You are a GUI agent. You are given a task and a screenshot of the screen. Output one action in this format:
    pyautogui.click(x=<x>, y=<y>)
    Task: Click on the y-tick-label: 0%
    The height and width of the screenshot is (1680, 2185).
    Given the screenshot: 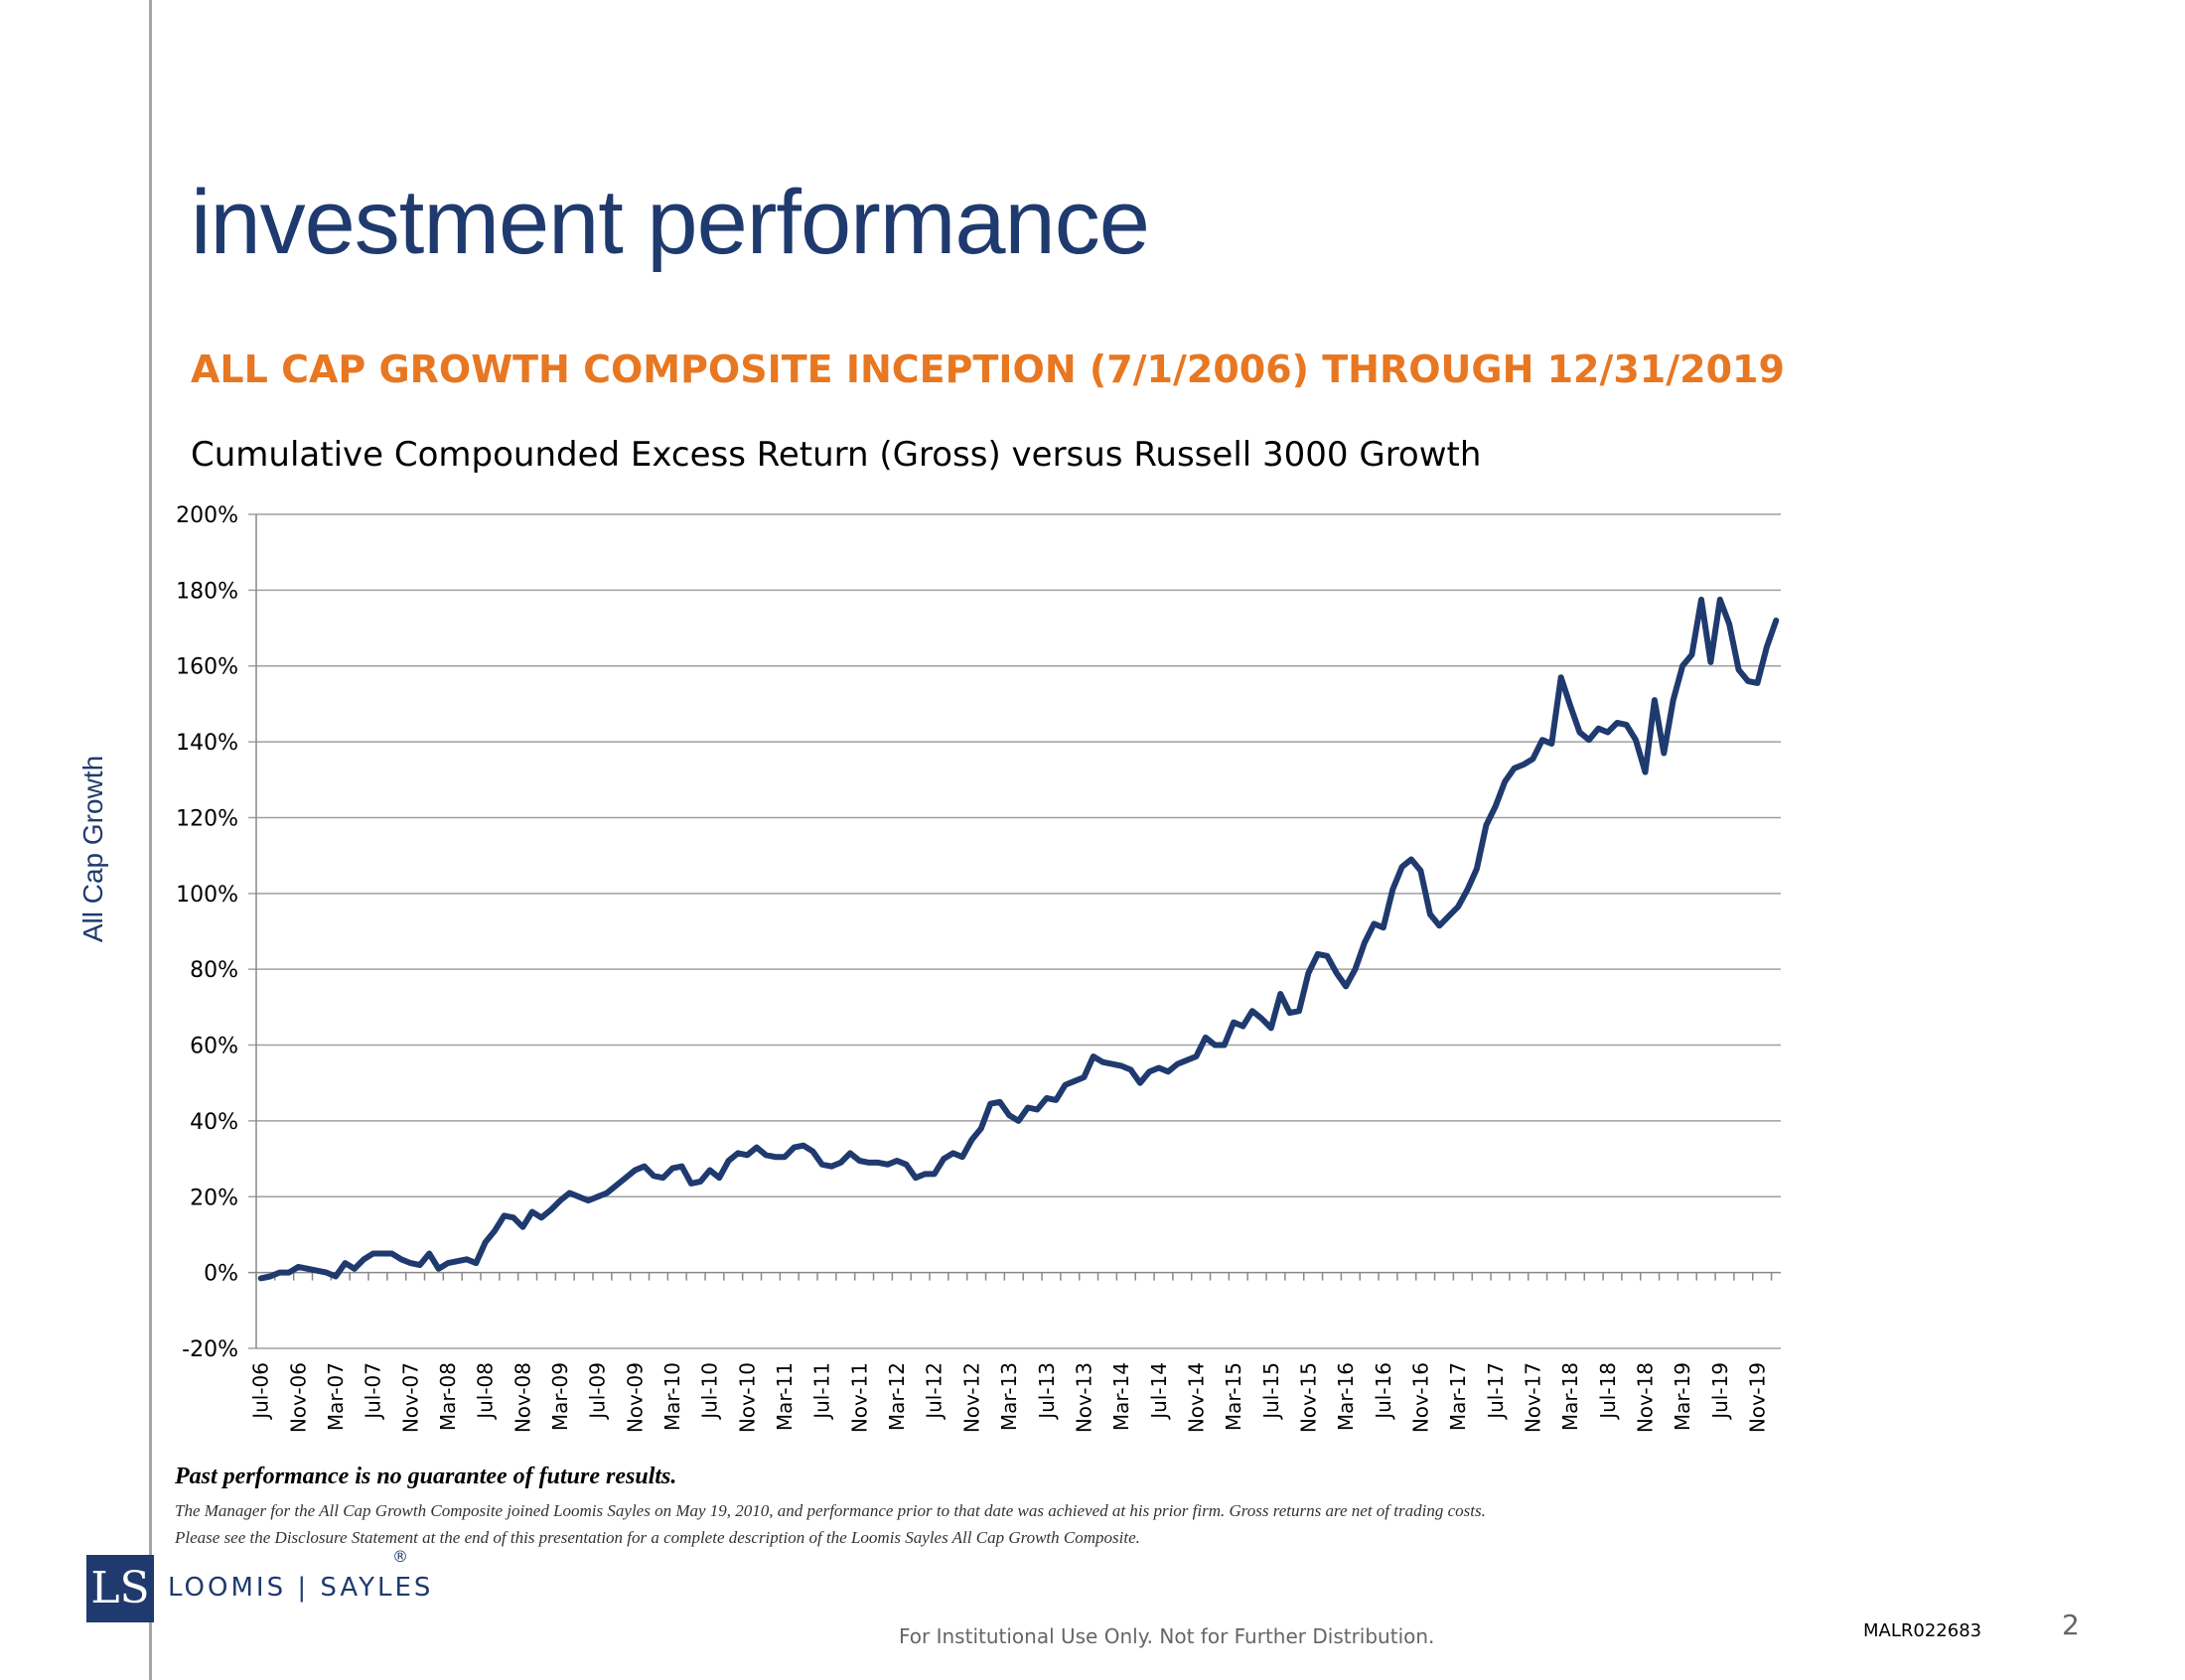 What is the action you would take?
    pyautogui.click(x=221, y=1274)
    